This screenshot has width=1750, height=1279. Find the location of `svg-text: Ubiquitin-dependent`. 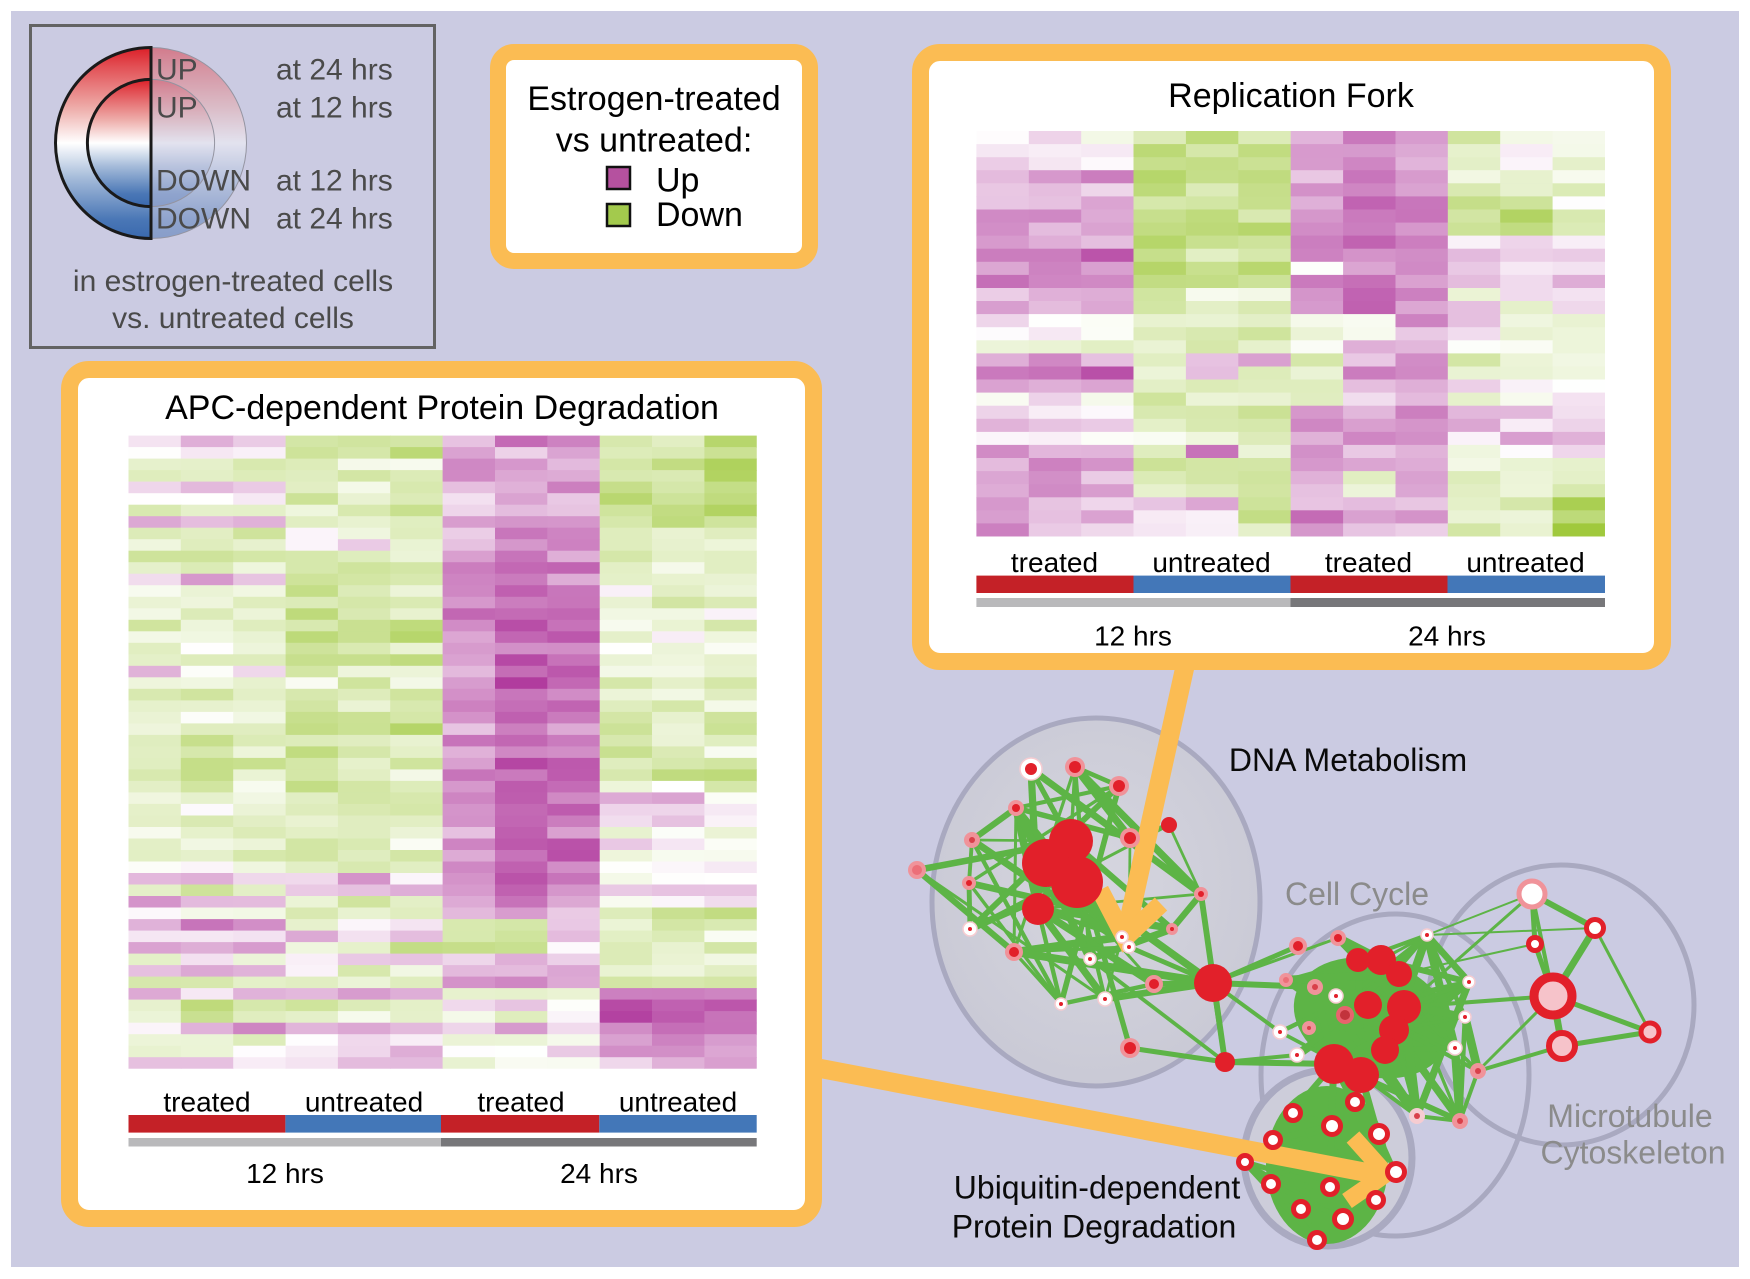

svg-text: Ubiquitin-dependent is located at coordinates (1097, 1188).